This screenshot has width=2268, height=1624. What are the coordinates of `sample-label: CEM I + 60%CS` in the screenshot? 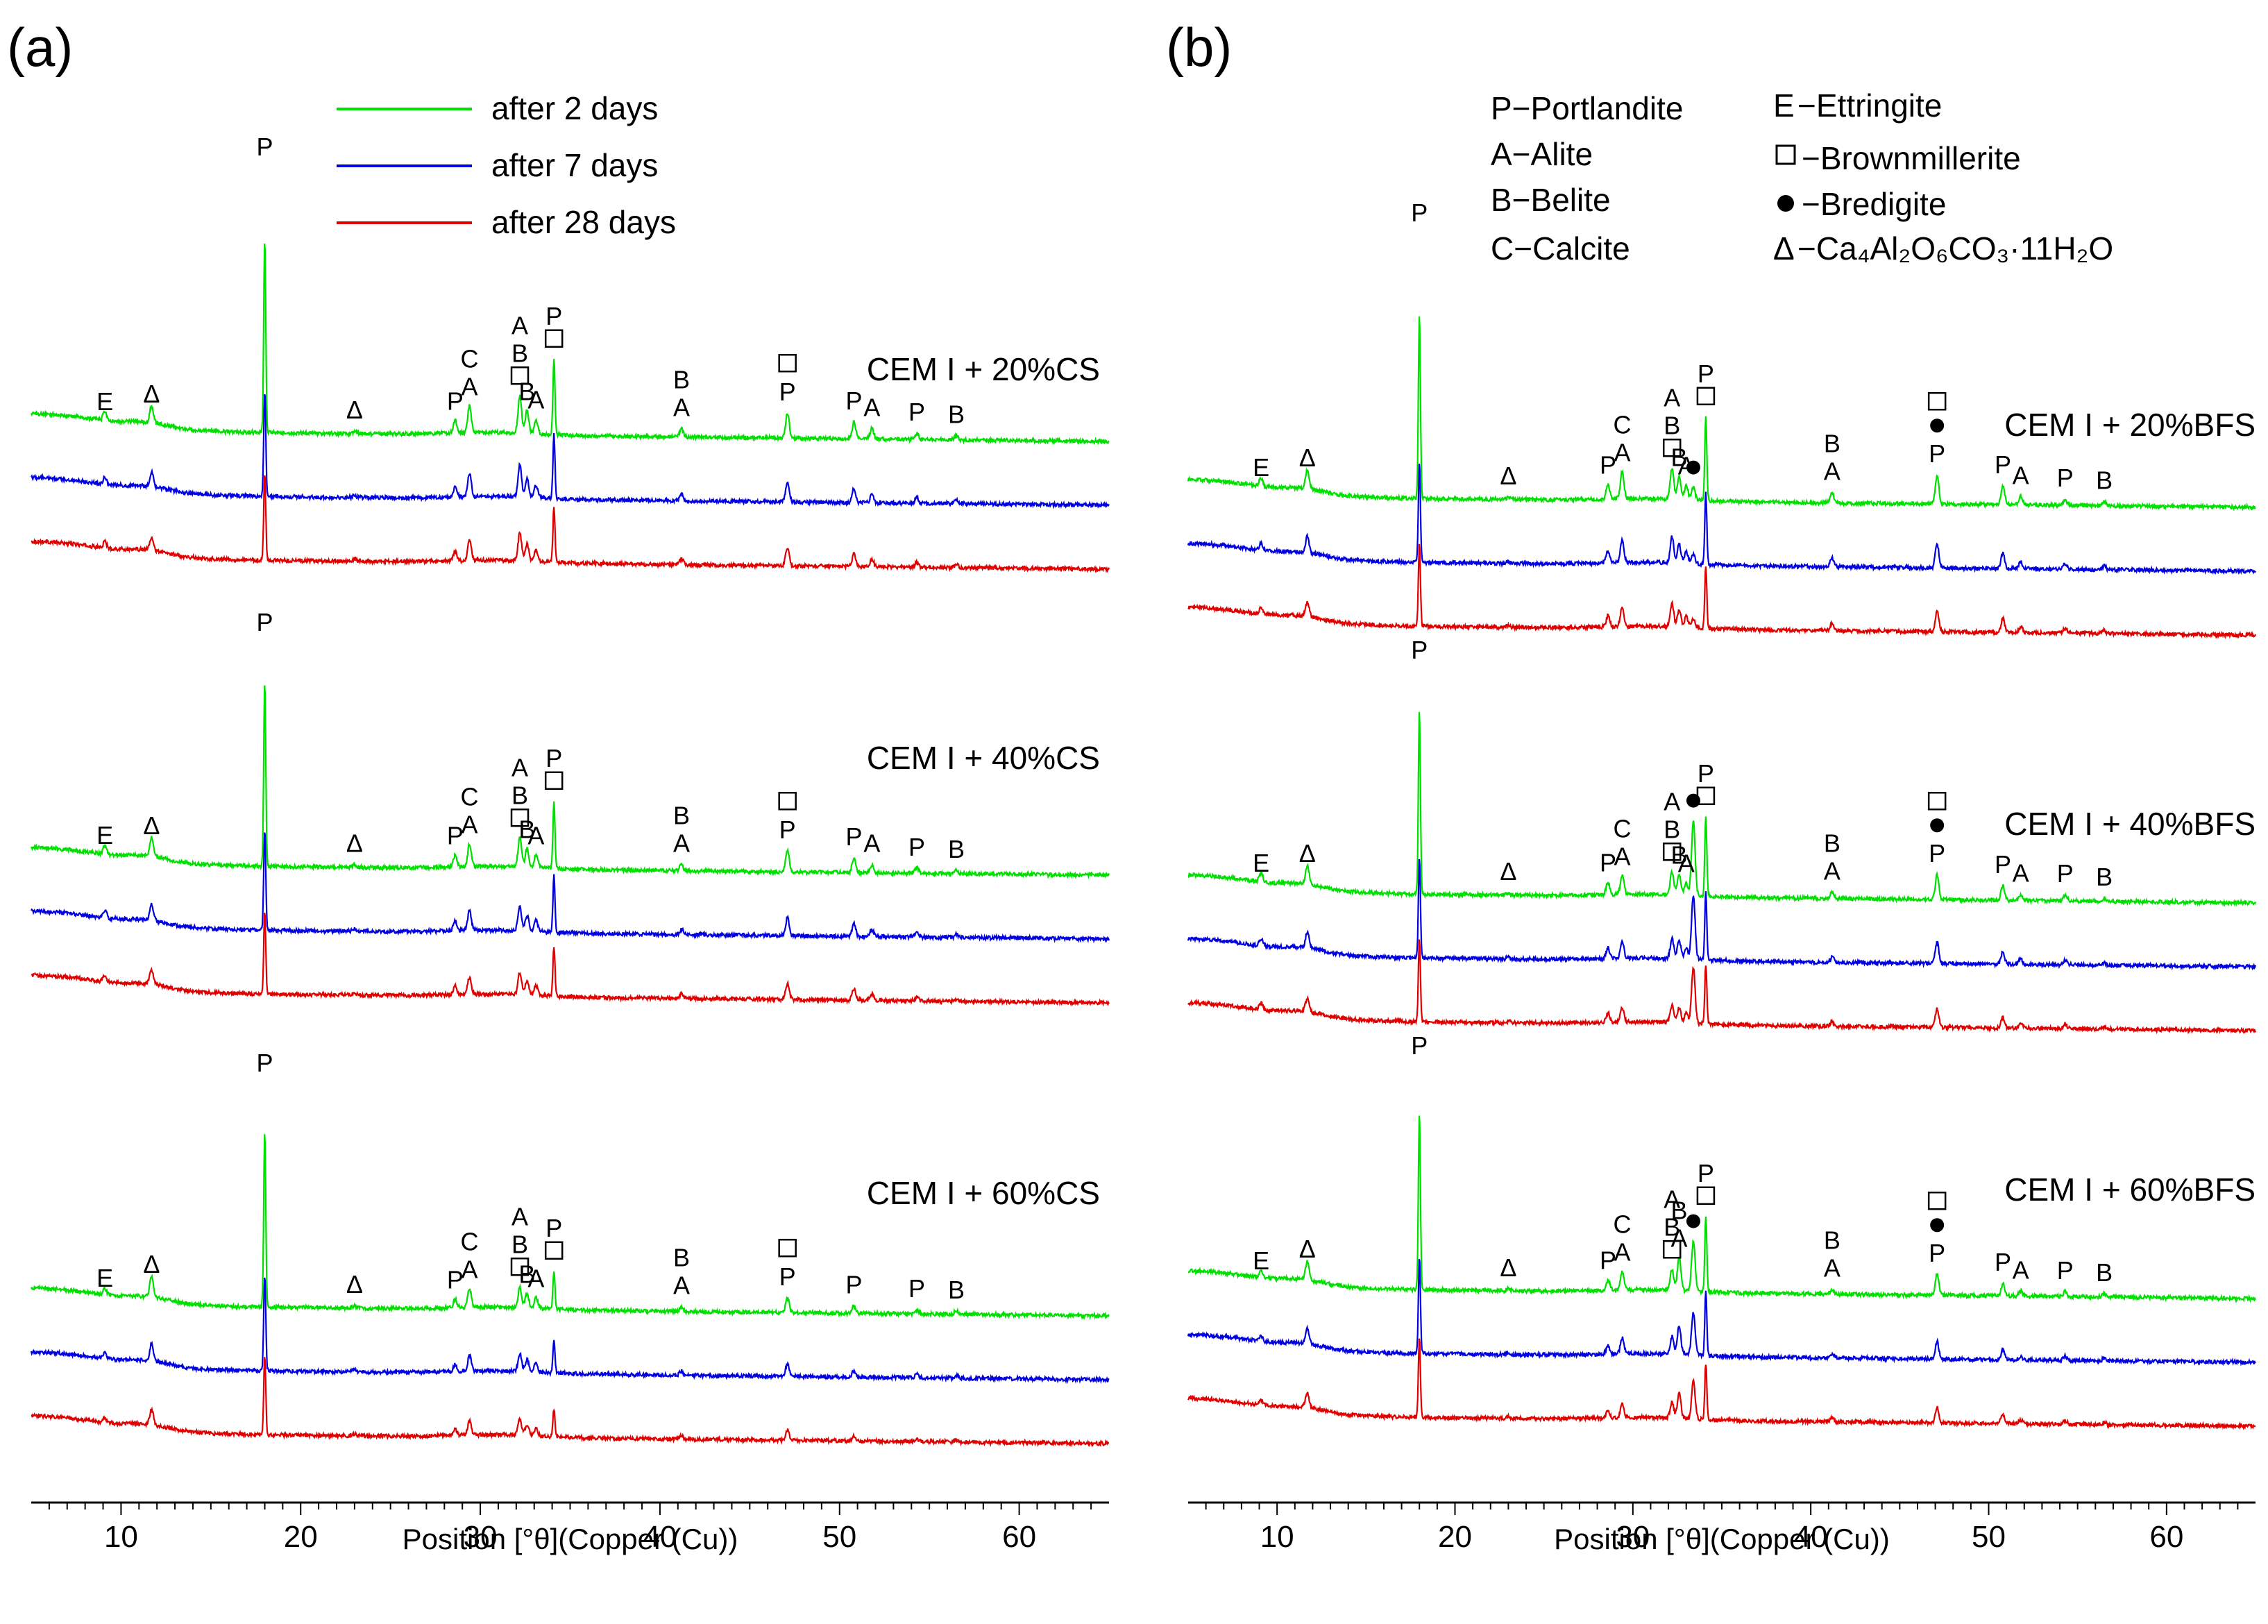 It's located at (983, 1193).